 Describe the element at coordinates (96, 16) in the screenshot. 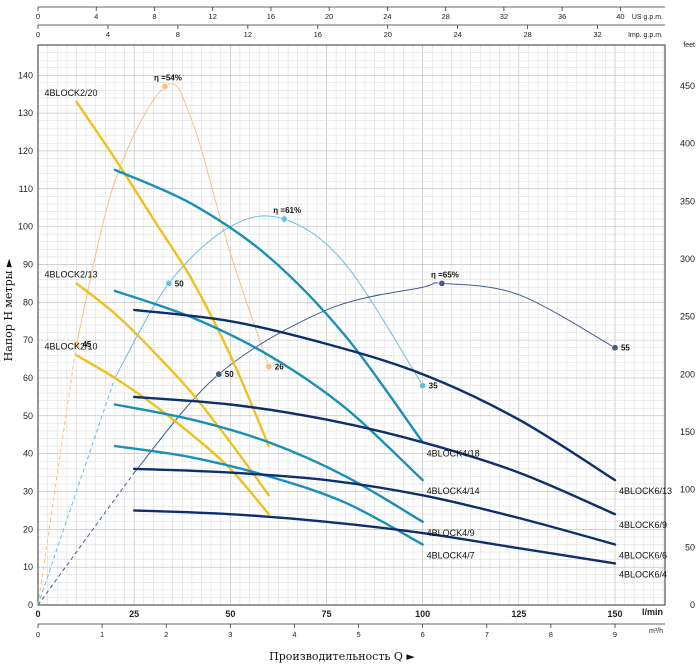

I see `top-us-tick-label: 4` at that location.